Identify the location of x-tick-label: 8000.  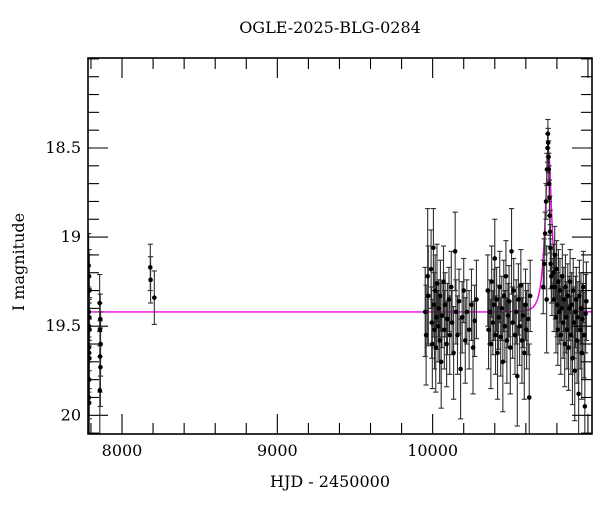
(122, 450).